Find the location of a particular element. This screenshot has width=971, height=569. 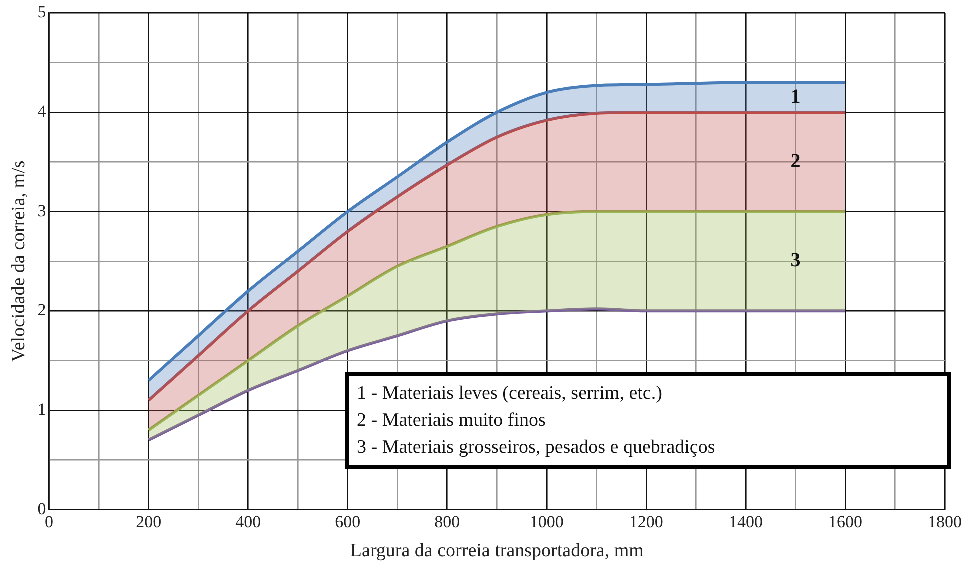

annotation: 3 - Materiais grosseiros, pesados e quebradiços is located at coordinates (536, 448).